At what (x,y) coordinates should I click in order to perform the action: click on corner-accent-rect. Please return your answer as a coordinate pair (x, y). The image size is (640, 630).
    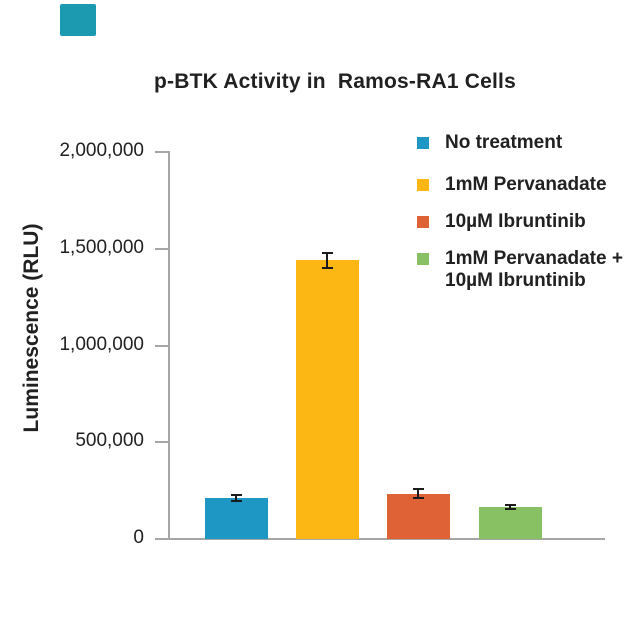
    Looking at the image, I should click on (78, 20).